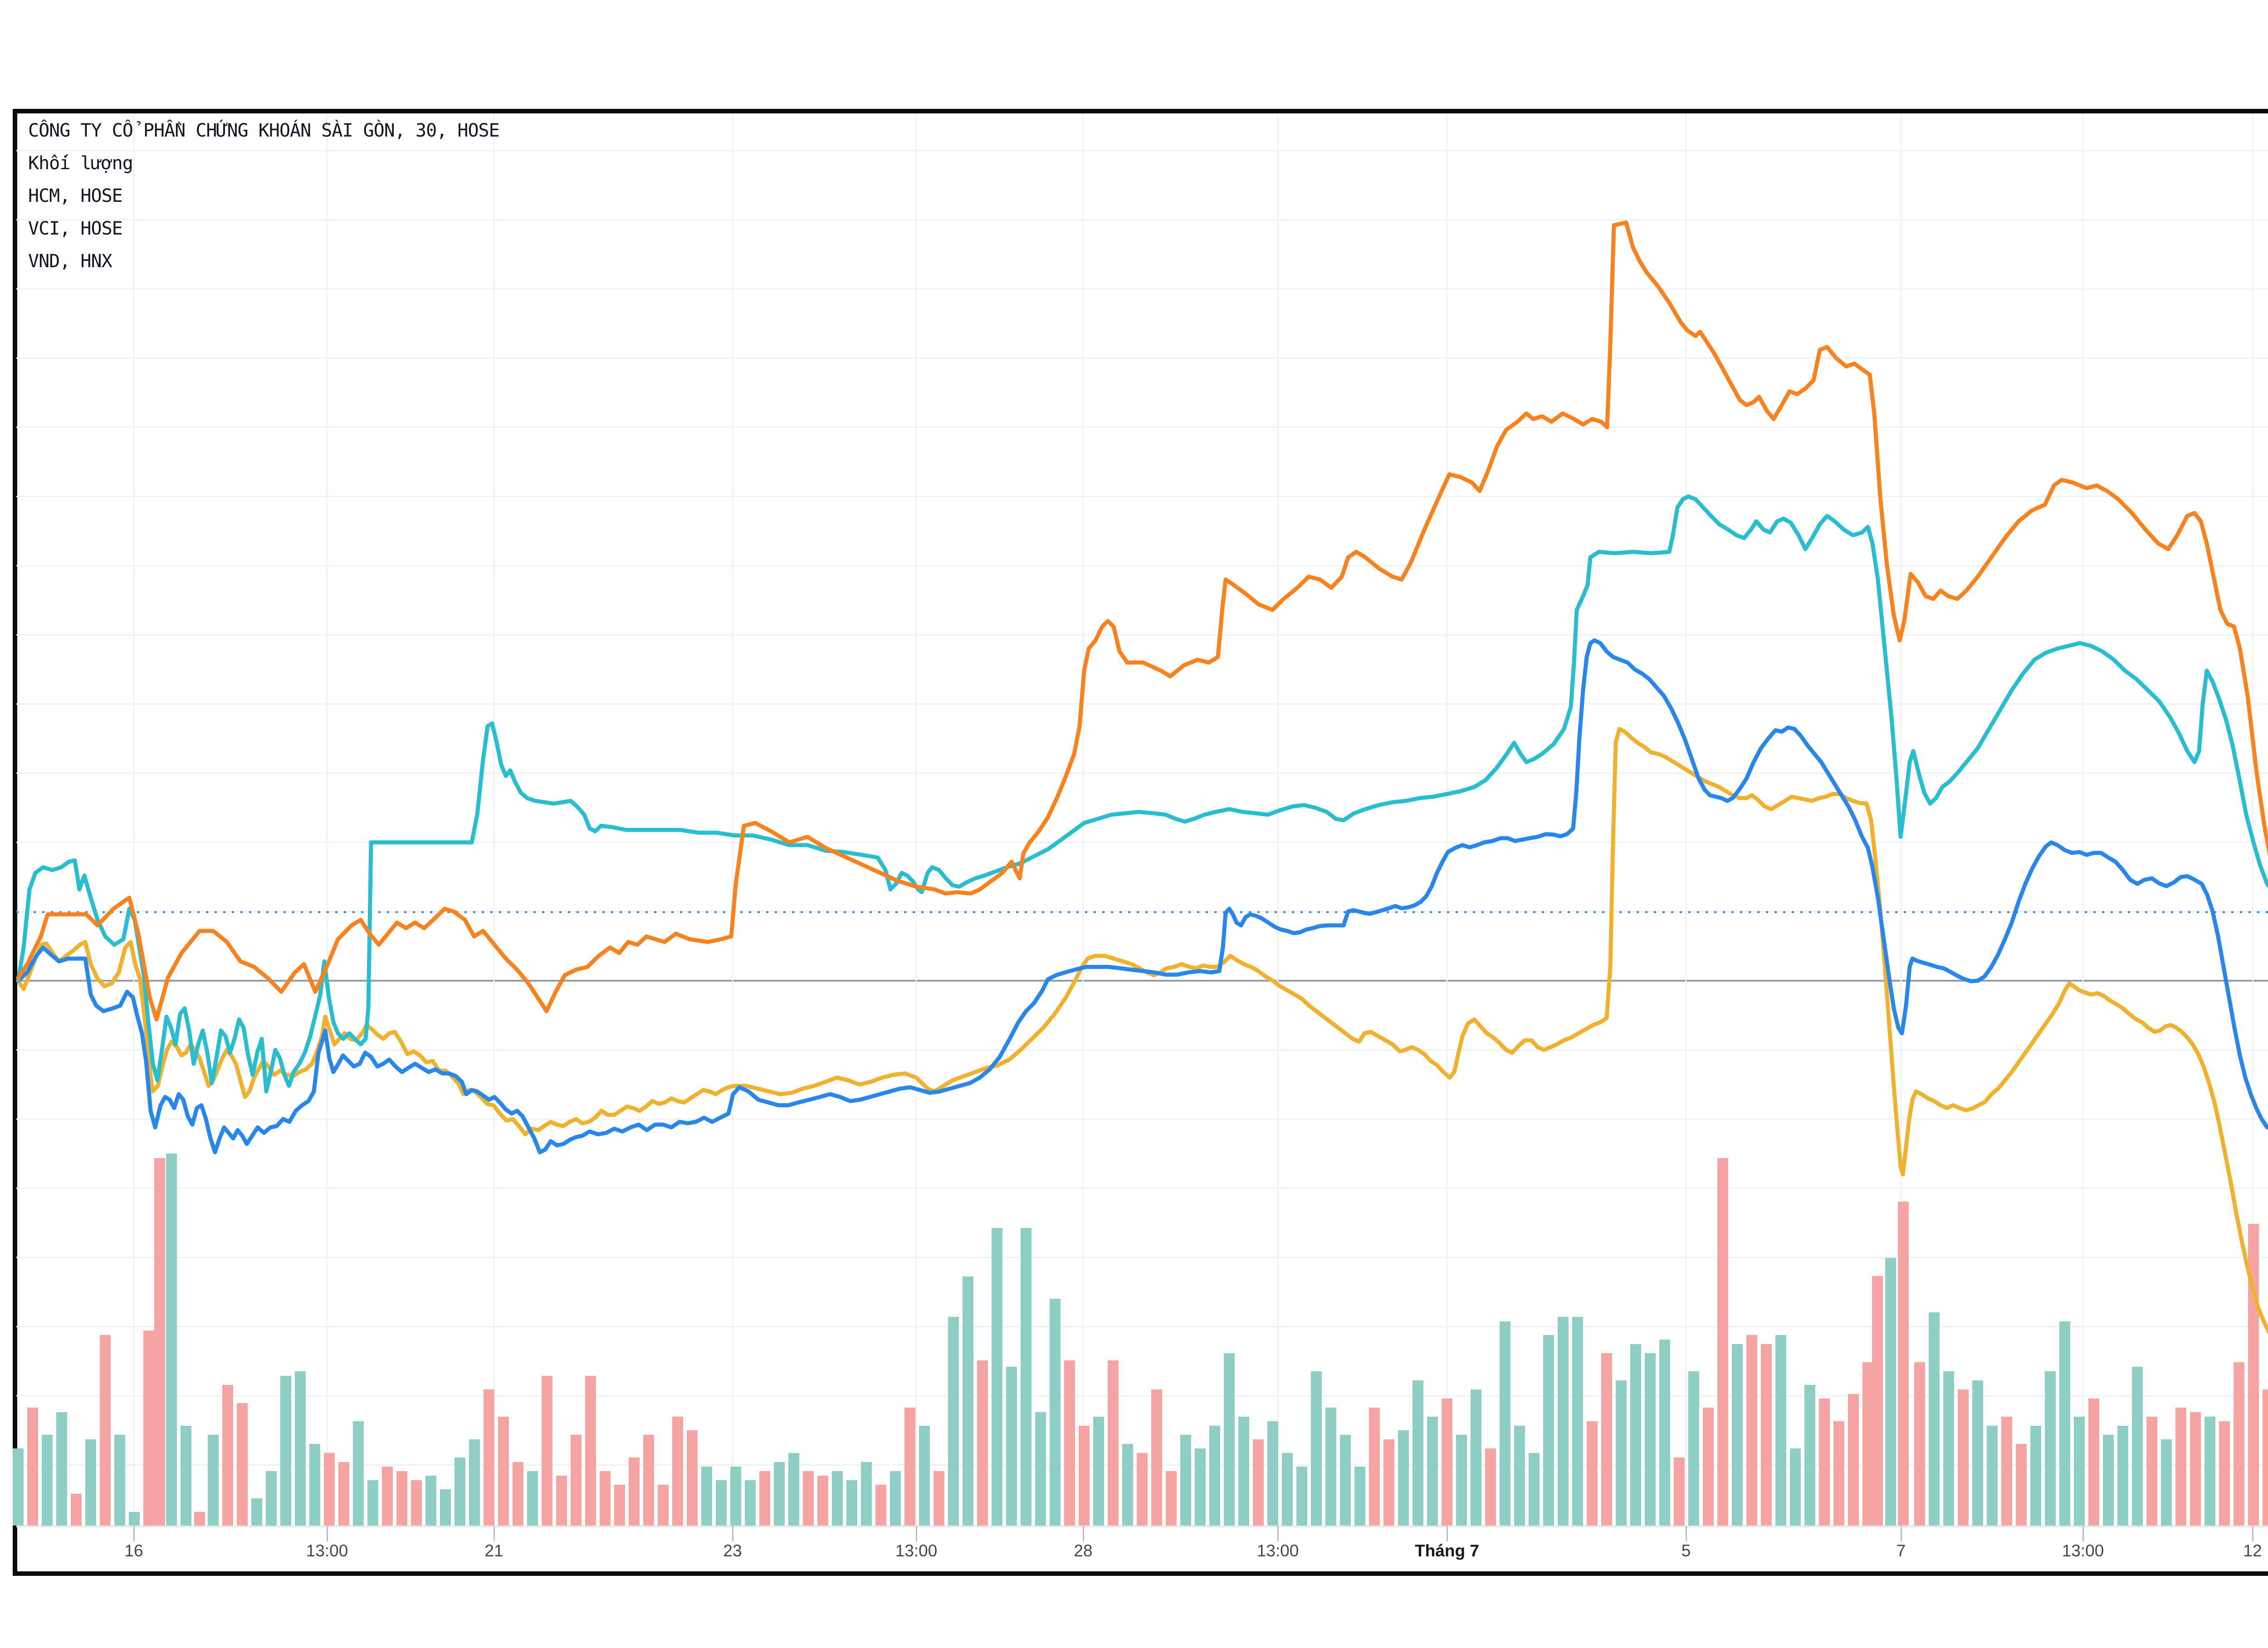 The height and width of the screenshot is (1648, 2268). What do you see at coordinates (1447, 1550) in the screenshot?
I see `x-axis-label: Tháng 7` at bounding box center [1447, 1550].